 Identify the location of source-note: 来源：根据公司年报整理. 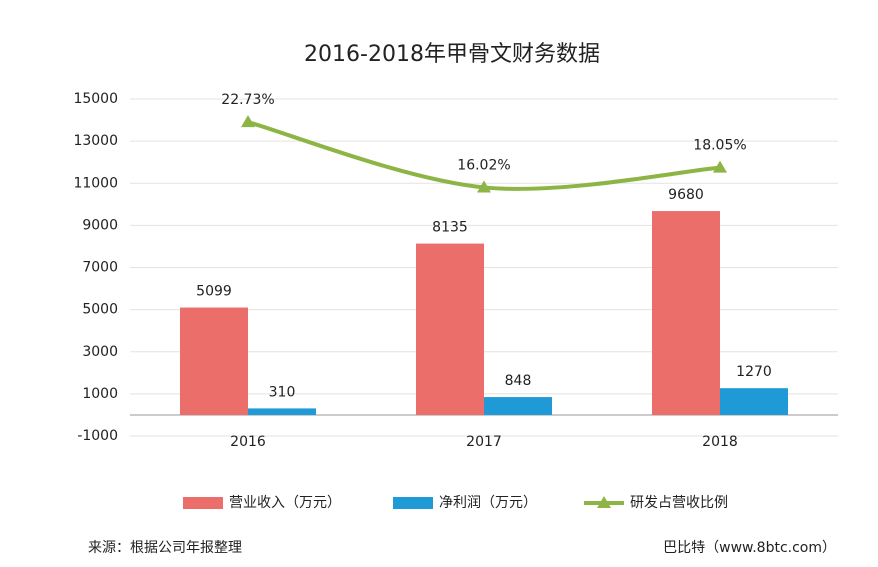
(165, 548).